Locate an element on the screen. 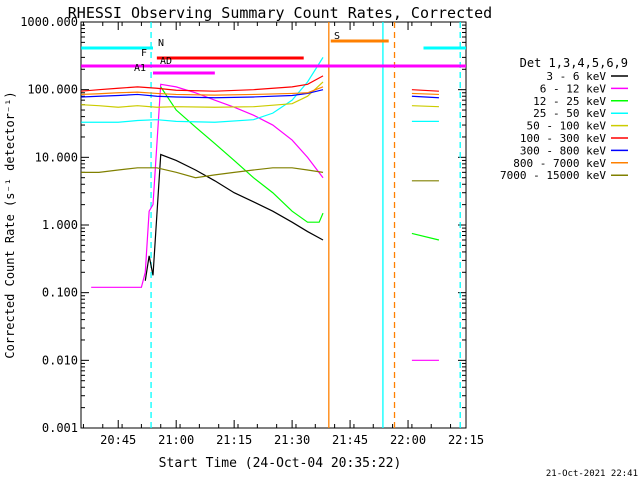  legend-label: 7000 - 15000 keV is located at coordinates (553, 175).